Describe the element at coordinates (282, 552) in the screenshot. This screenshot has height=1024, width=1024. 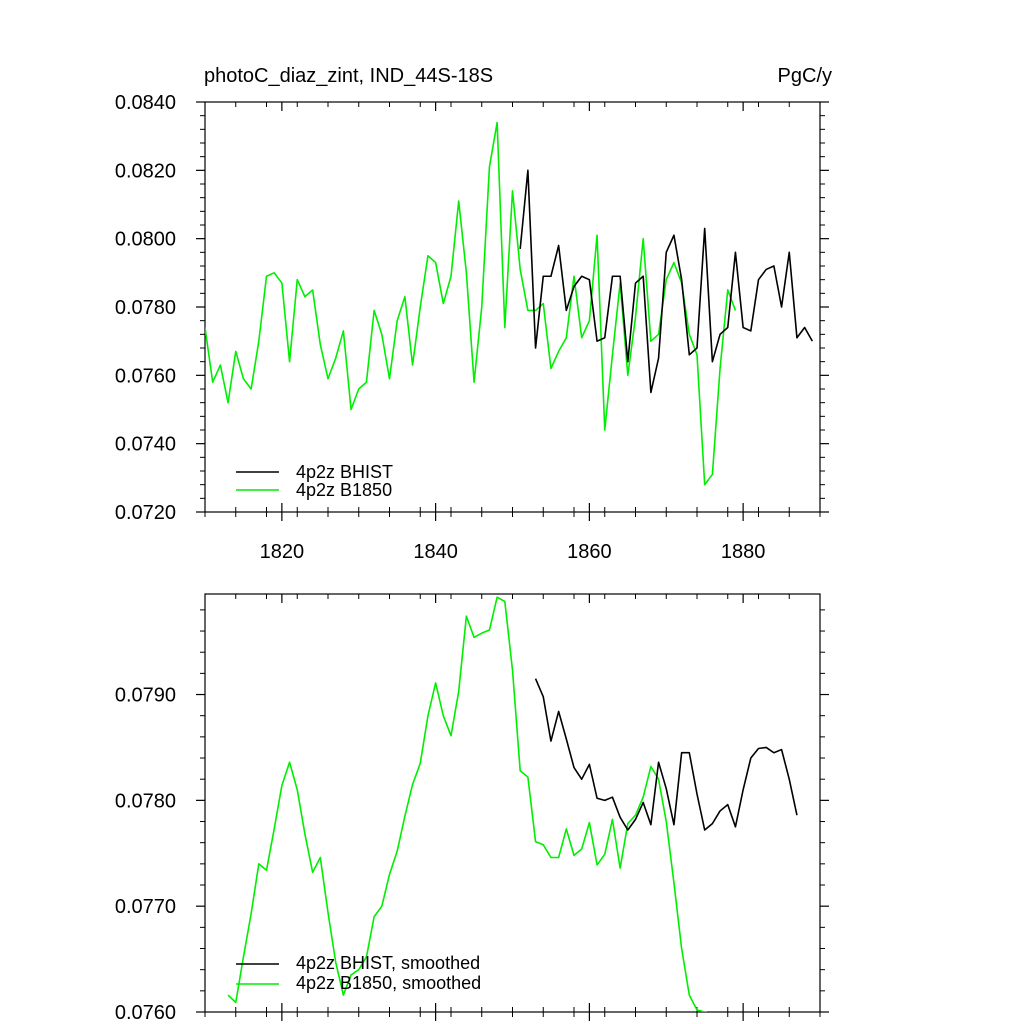
I see `x-tick-label: 1820` at that location.